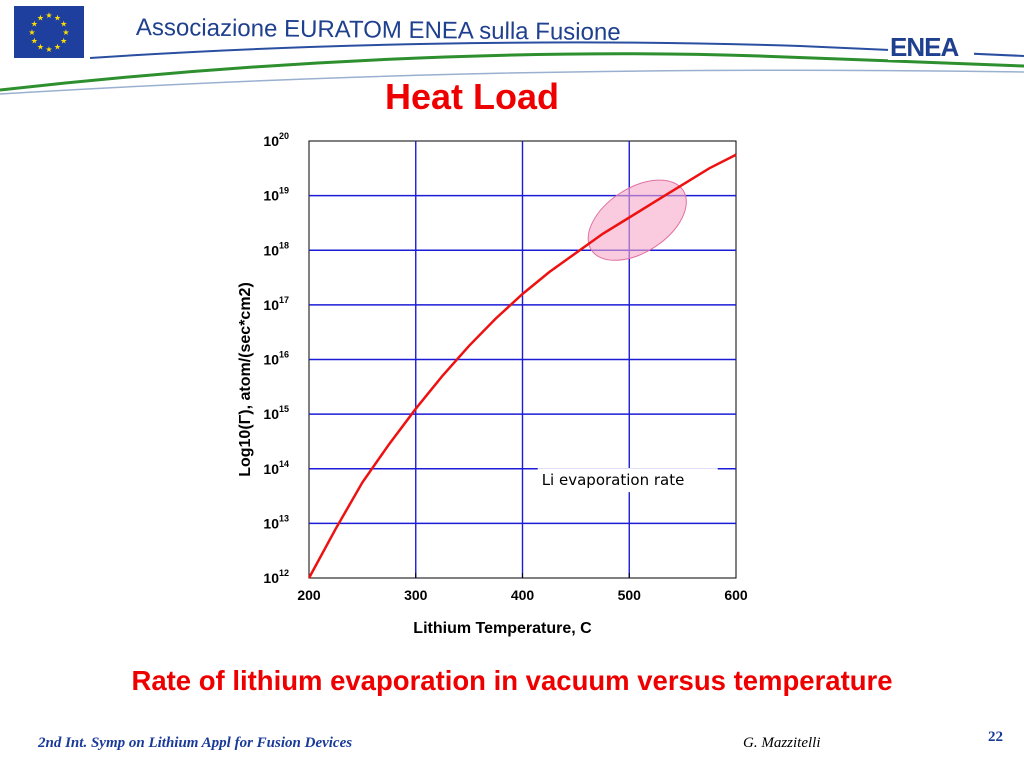 This screenshot has height=768, width=1024. I want to click on y-tick-labels: 1012 1013 1014 1015 1016 1017 1018 1019 1020, so click(276, 358).